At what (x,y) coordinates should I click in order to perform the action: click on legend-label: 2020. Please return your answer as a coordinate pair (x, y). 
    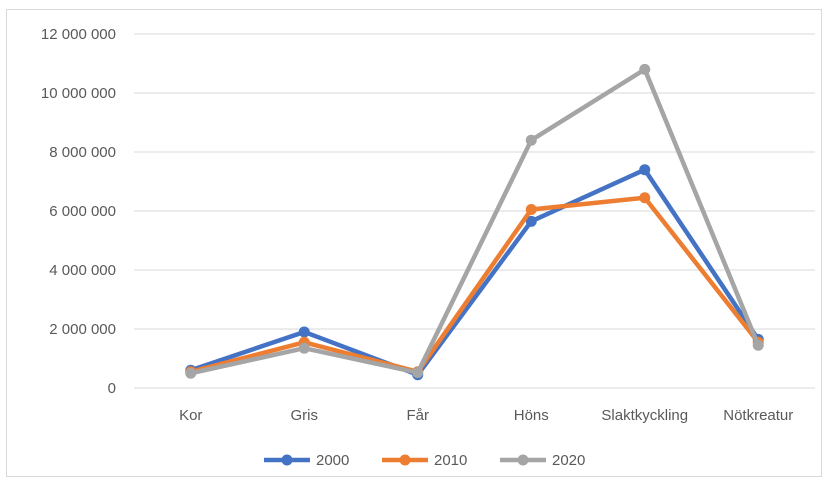
    Looking at the image, I should click on (568, 460).